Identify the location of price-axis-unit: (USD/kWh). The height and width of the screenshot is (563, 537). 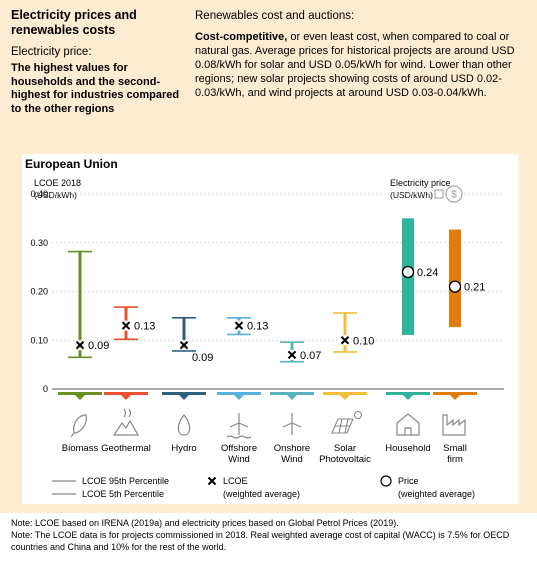
(411, 195).